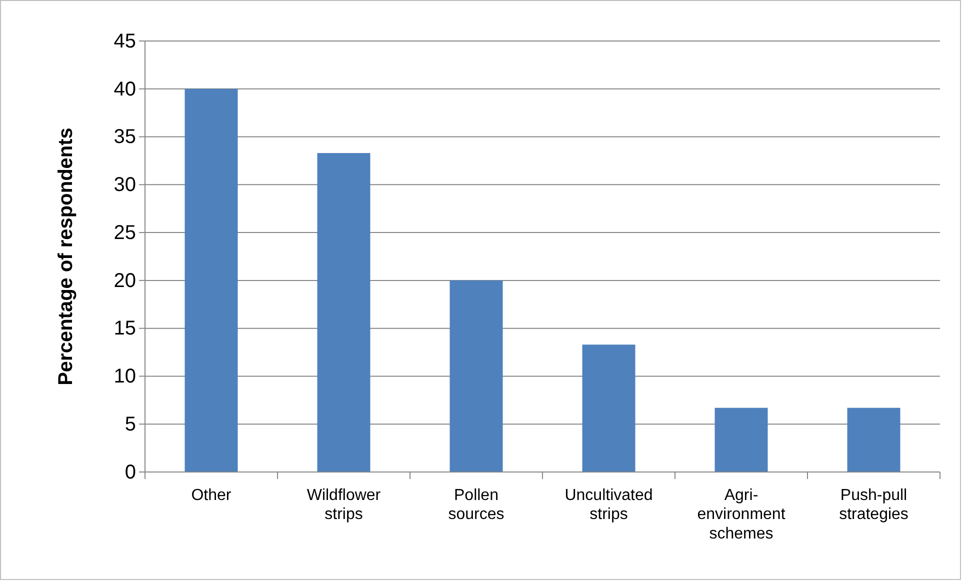 The image size is (962, 581). Describe the element at coordinates (125, 185) in the screenshot. I see `y-tick-label: 30` at that location.